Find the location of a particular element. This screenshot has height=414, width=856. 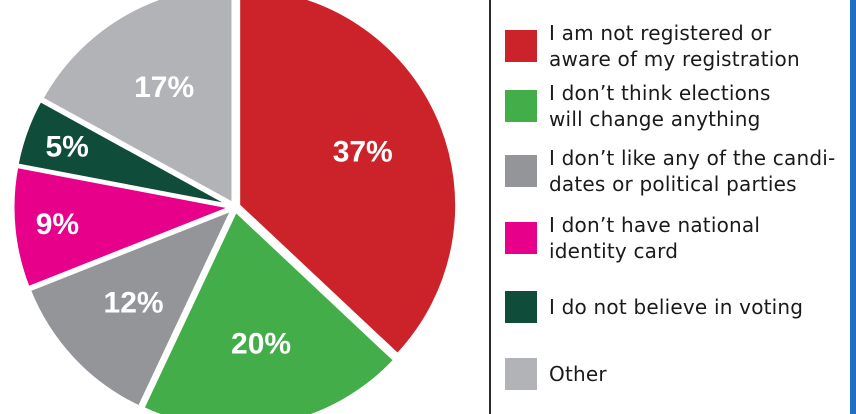

slice-label-dislike-candidates: 12% is located at coordinates (134, 302).